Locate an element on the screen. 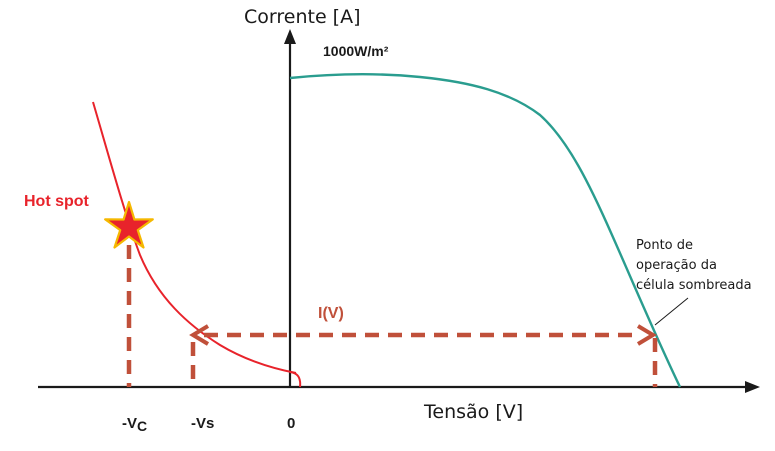 The image size is (775, 451). annotation-pointer is located at coordinates (671, 311).